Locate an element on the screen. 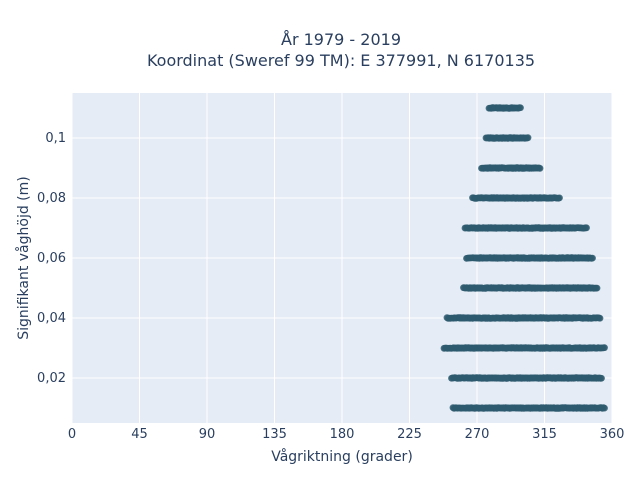 The image size is (640, 480). y-tick-label: 0,1 is located at coordinates (55, 138).